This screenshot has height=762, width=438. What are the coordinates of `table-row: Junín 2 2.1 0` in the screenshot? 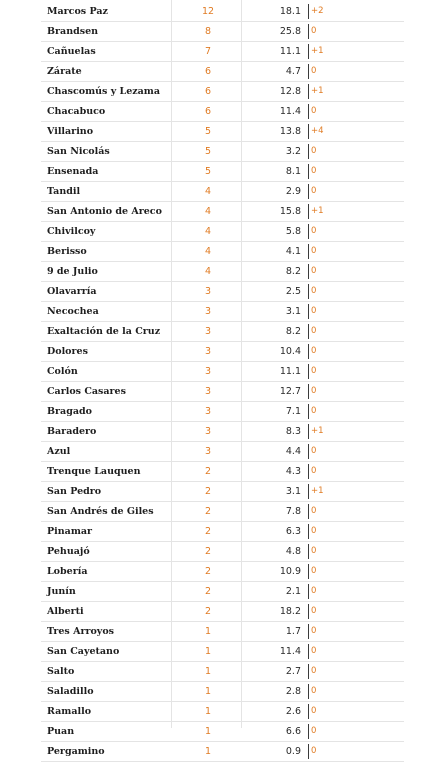 It's located at (222, 592).